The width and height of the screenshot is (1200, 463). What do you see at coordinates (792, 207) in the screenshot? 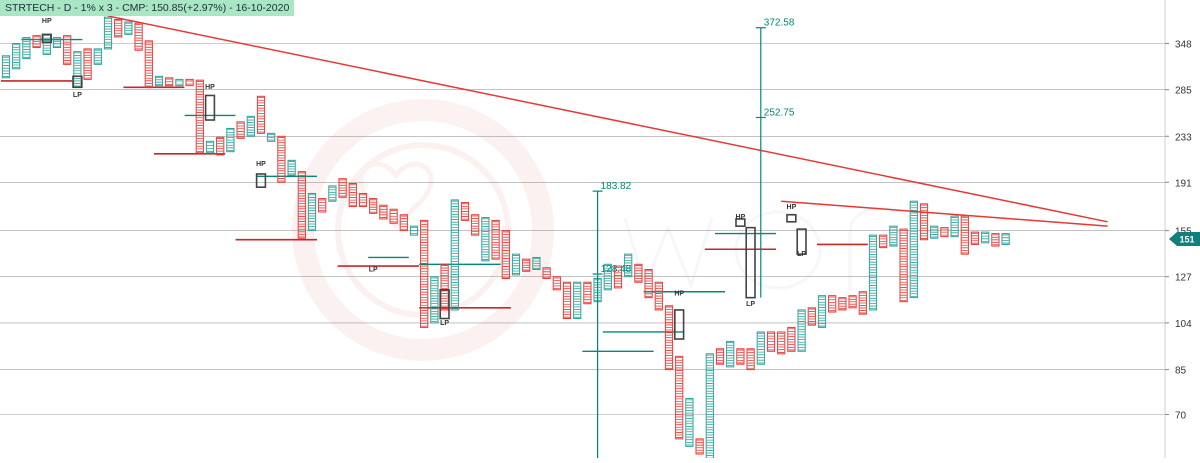
I see `hp-lp-label: HP` at bounding box center [792, 207].